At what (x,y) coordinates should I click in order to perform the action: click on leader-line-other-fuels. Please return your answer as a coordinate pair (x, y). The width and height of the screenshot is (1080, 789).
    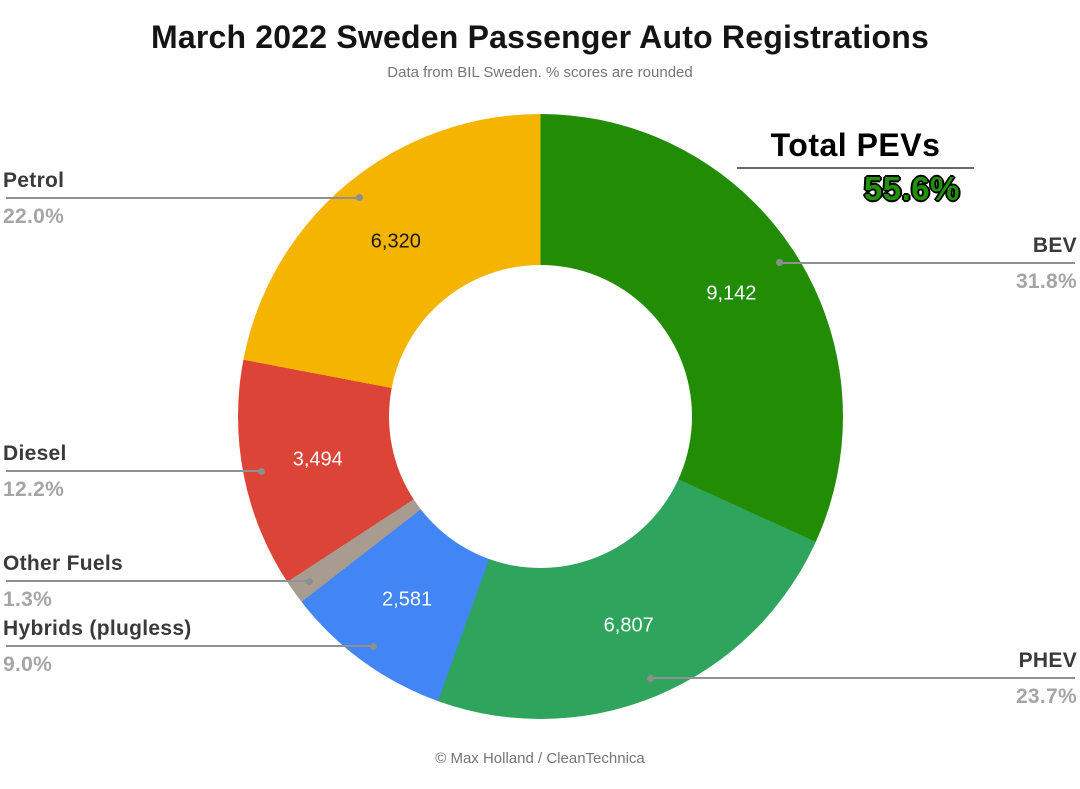
    Looking at the image, I should click on (158, 581).